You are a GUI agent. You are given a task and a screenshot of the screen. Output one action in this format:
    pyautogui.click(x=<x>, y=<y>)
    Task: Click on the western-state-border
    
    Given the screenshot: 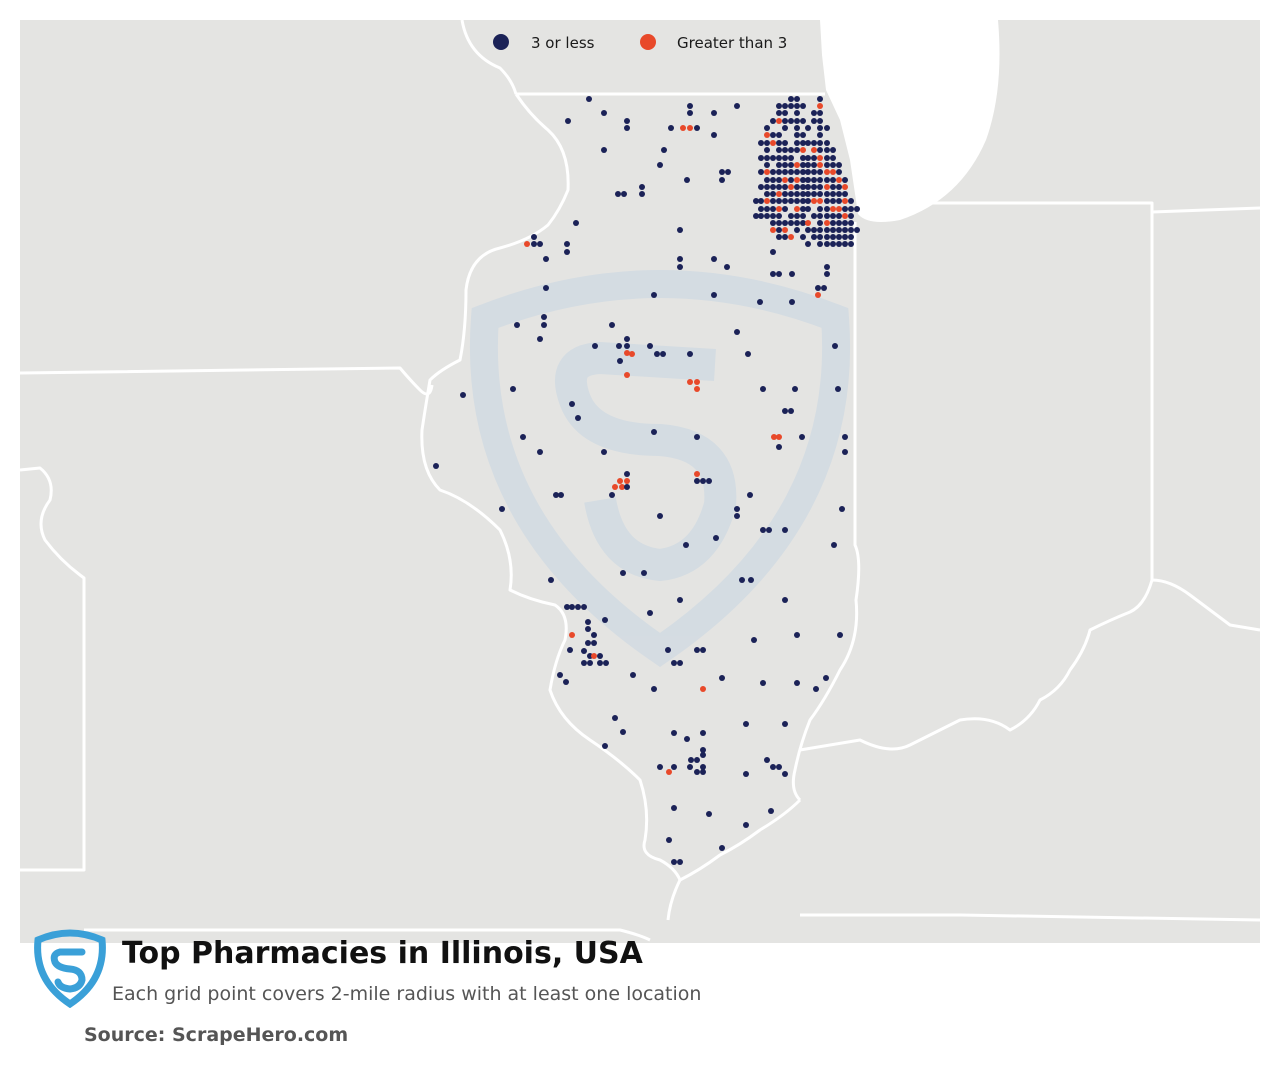 What is the action you would take?
    pyautogui.click(x=52, y=669)
    